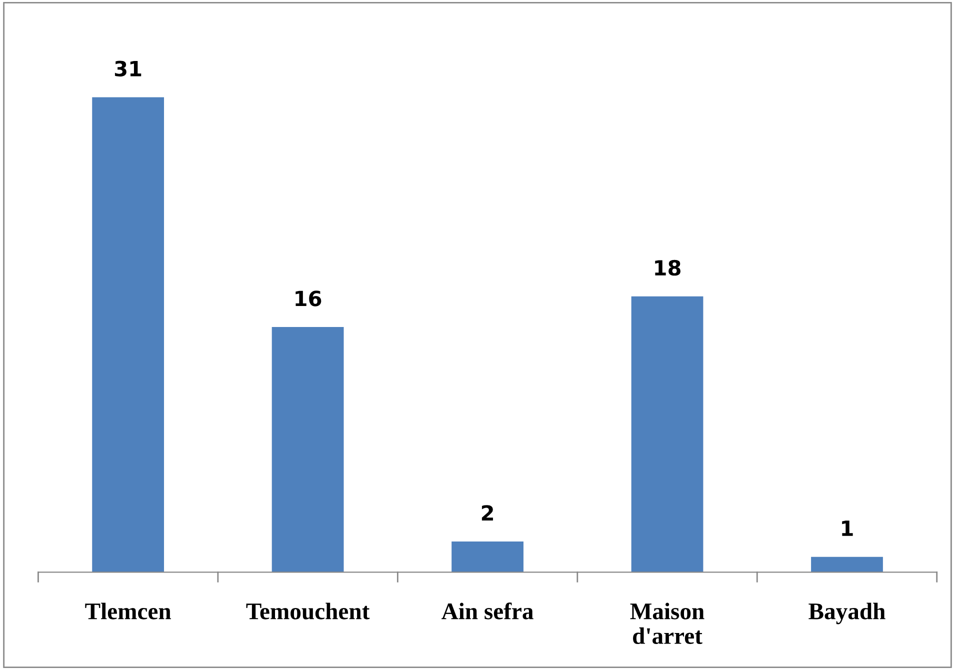 The height and width of the screenshot is (670, 955). Describe the element at coordinates (309, 298) in the screenshot. I see `data-label: 16` at that location.